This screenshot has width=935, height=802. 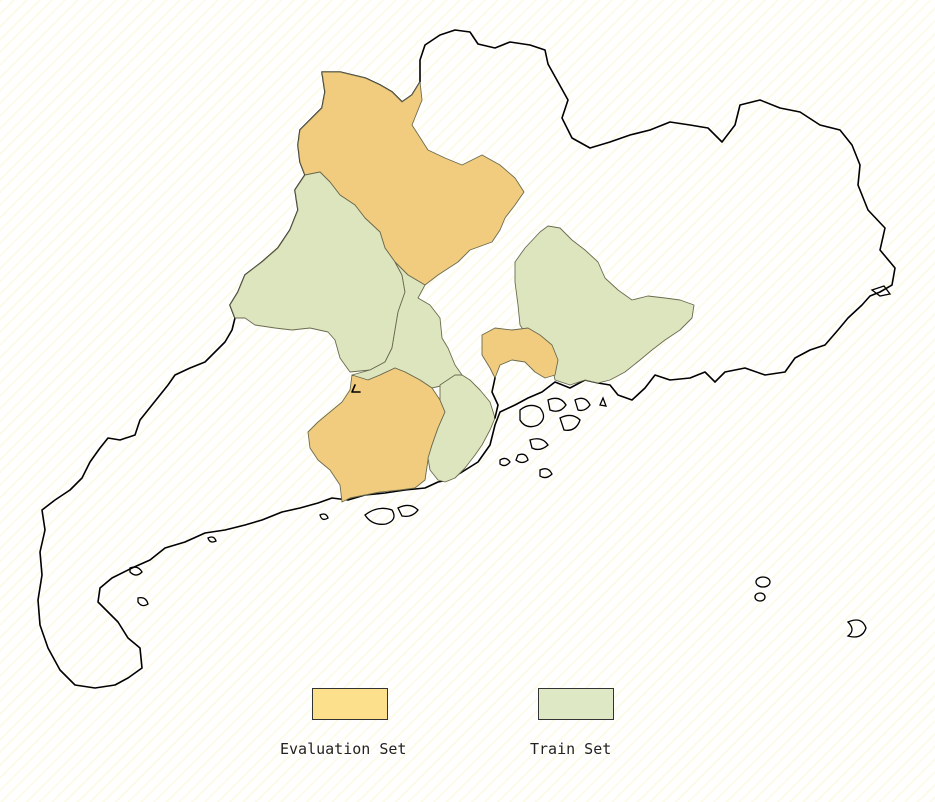 I want to click on region-southwest-central, so click(x=376, y=435).